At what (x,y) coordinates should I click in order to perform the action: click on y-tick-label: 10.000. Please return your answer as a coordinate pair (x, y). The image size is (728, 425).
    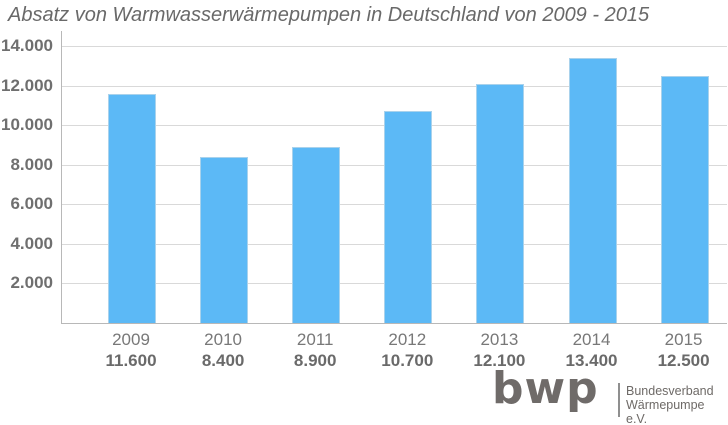
    Looking at the image, I should click on (27, 125).